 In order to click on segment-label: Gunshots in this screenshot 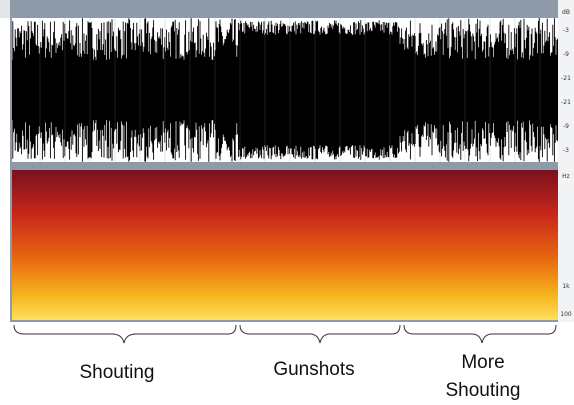, I will do `click(313, 369)`.